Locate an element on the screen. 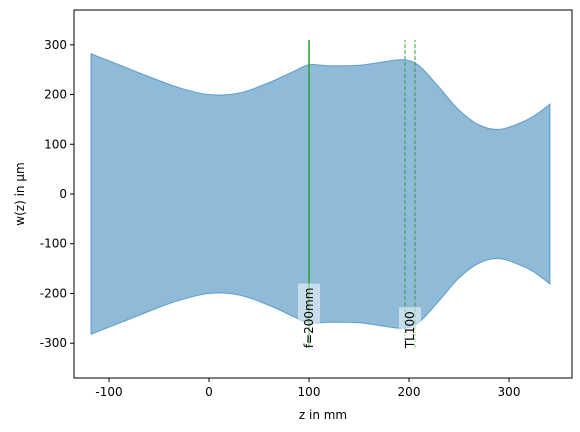 The width and height of the screenshot is (580, 432). optical-element-1: TL100 is located at coordinates (410, 196).